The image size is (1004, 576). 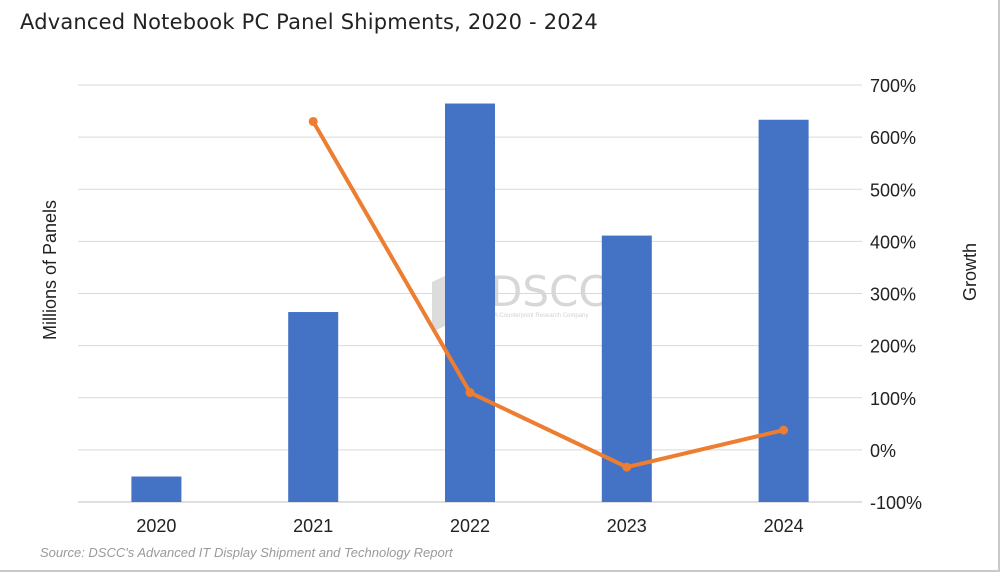 I want to click on growth-point-2021, so click(x=313, y=121).